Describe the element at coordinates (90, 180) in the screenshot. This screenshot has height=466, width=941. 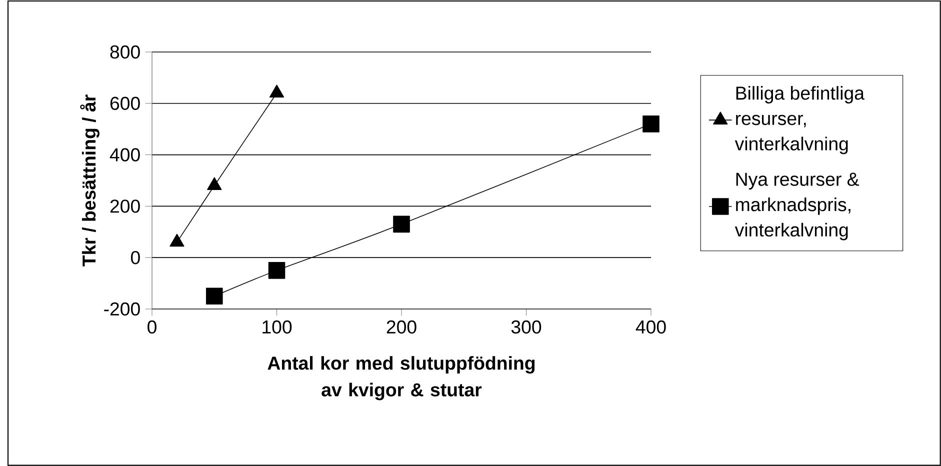
I see `y-axis-title: Tkr / besättning / år` at that location.